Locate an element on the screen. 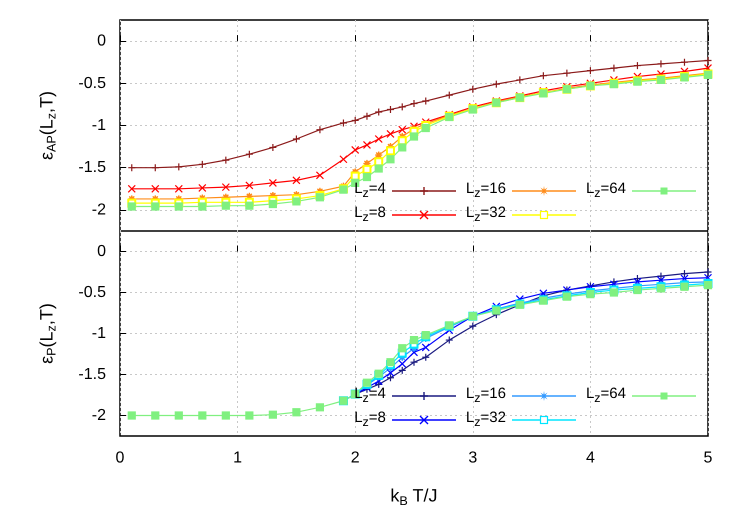  x-tick-label: 3 is located at coordinates (473, 458).